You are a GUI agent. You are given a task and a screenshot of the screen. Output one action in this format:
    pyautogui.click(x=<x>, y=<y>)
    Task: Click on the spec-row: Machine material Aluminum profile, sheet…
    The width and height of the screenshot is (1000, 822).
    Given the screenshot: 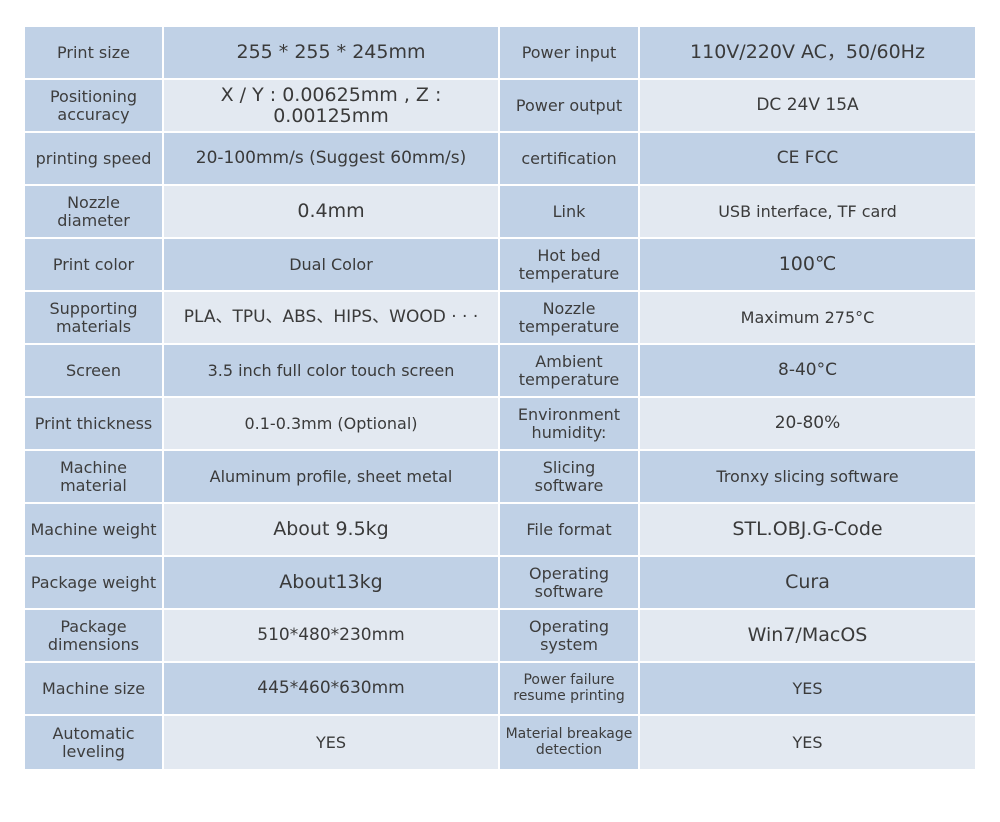 What is the action you would take?
    pyautogui.click(x=500, y=477)
    